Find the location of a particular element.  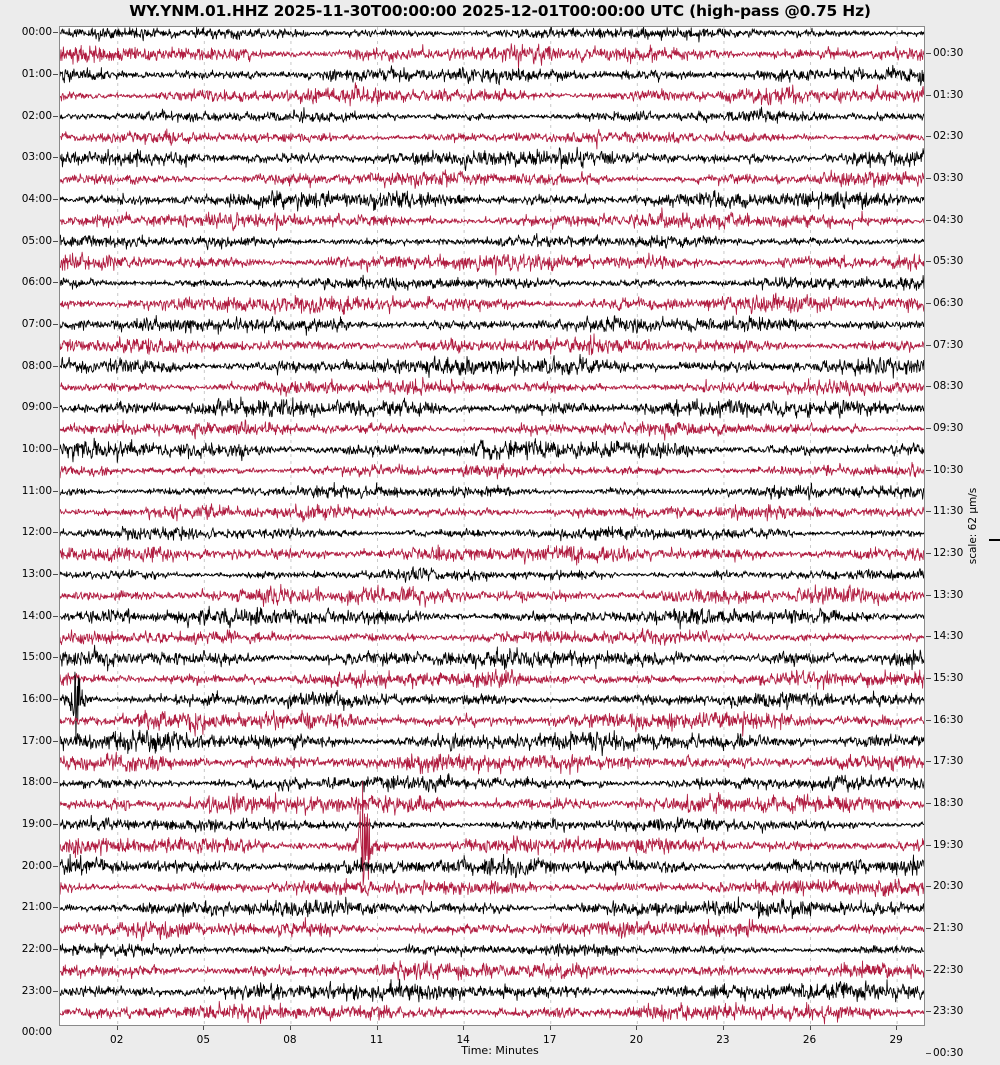

left-axis-label: 11:00 is located at coordinates (36, 490).